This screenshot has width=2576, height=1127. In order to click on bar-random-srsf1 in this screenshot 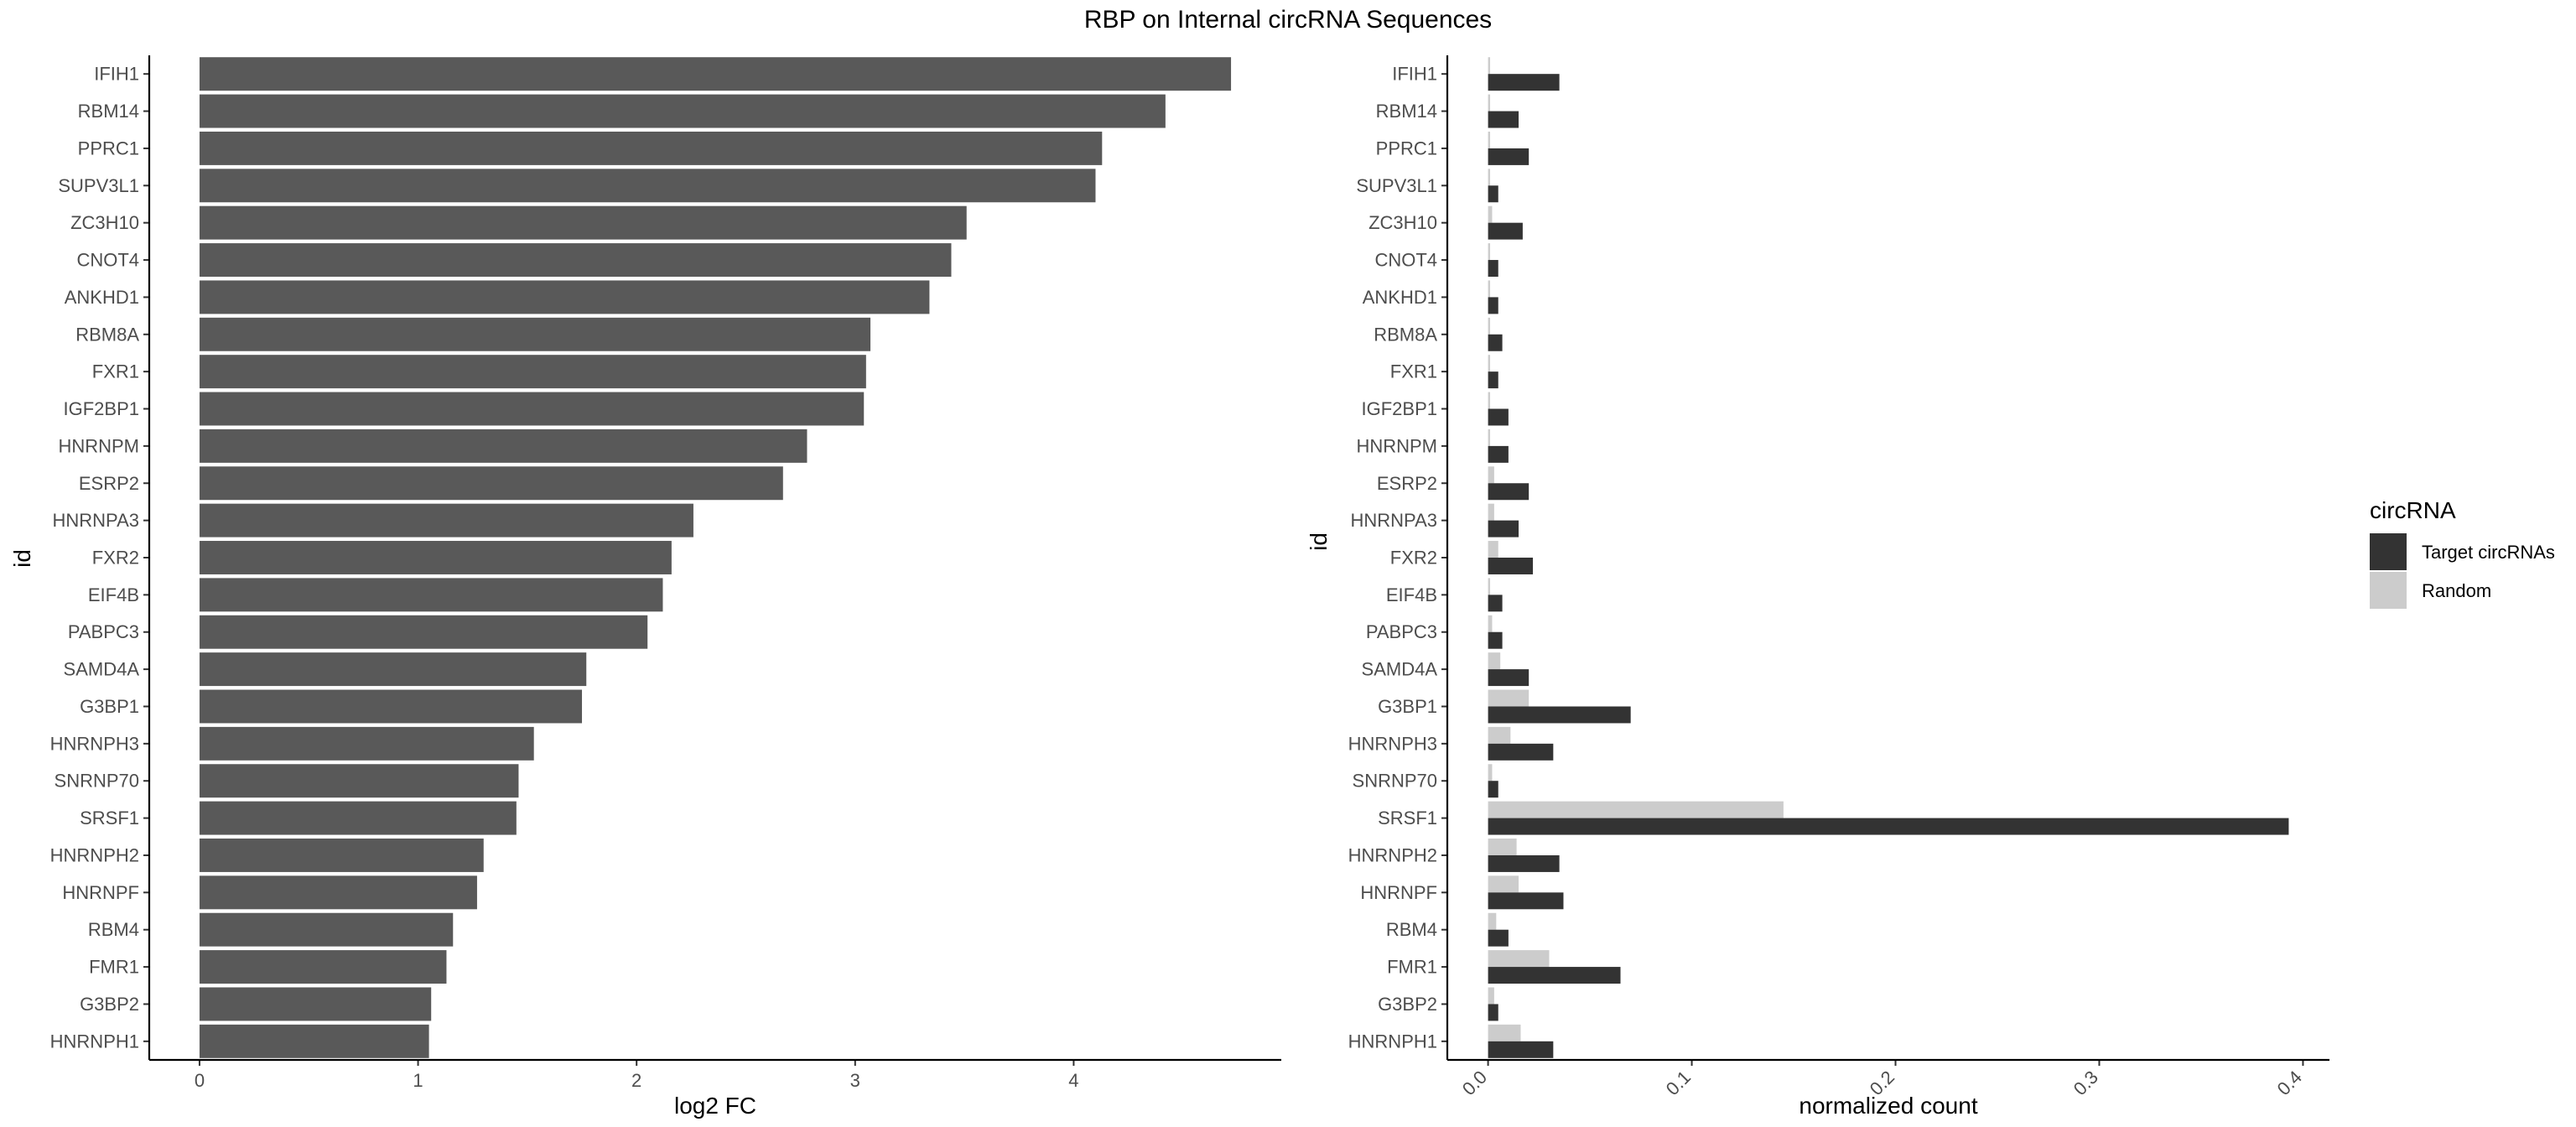, I will do `click(1636, 809)`.